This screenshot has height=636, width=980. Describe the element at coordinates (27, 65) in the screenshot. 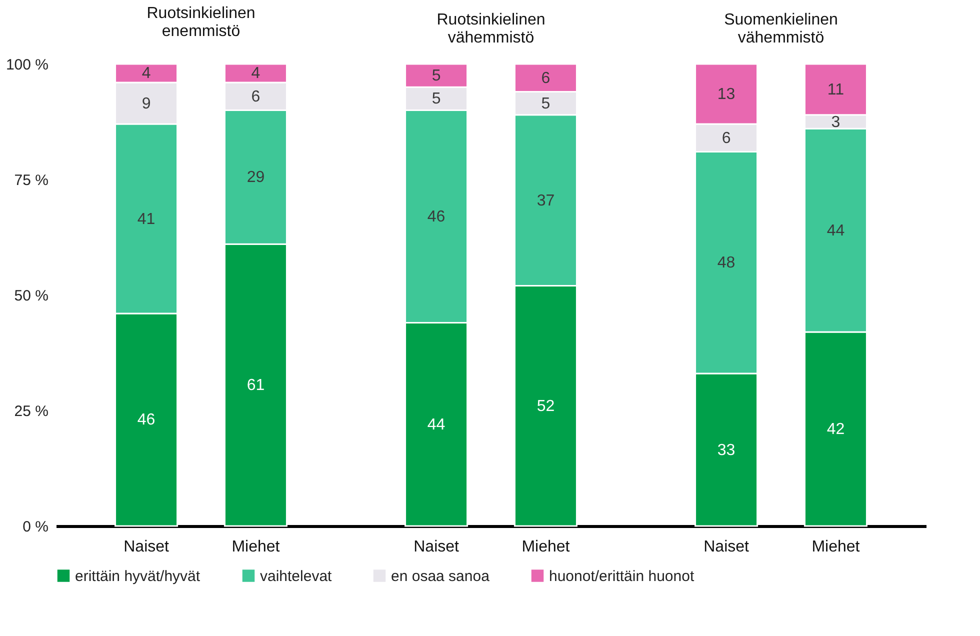

I see `y-tick-label: 100 %` at that location.